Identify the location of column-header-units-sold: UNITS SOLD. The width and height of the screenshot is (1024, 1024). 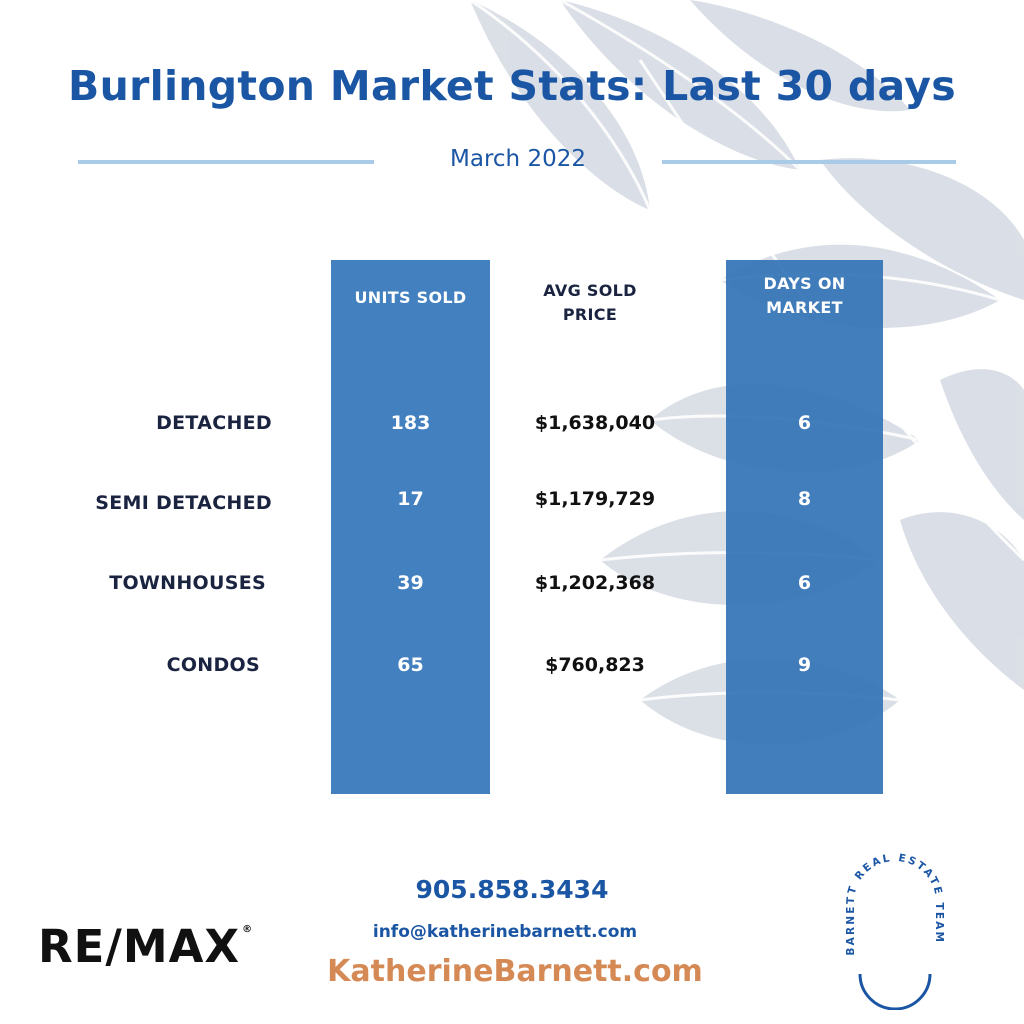
(410, 298).